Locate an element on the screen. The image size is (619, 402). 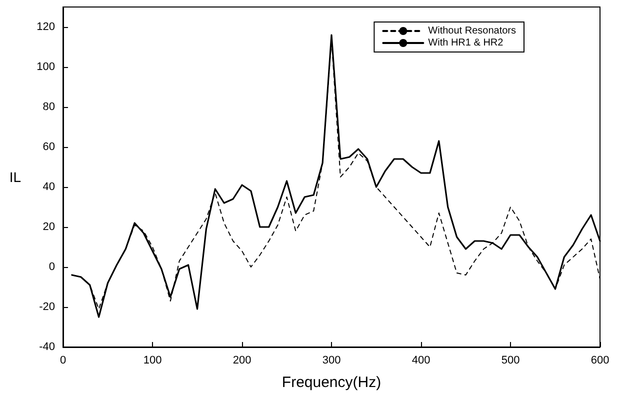
y-tick-label: 80 is located at coordinates (48, 107).